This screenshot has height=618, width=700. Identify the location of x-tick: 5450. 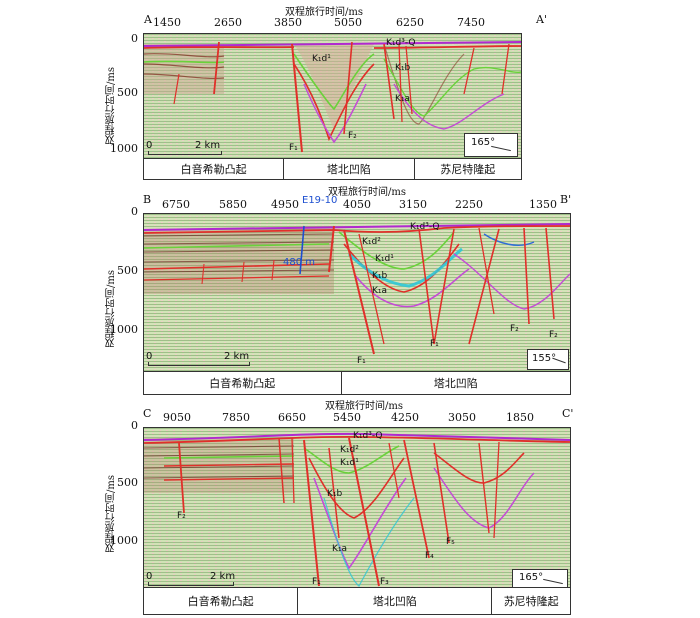
(347, 417).